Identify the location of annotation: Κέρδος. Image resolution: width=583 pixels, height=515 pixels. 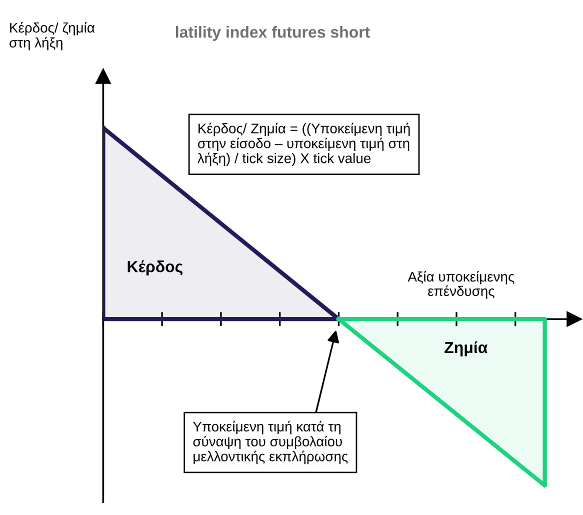
(155, 268).